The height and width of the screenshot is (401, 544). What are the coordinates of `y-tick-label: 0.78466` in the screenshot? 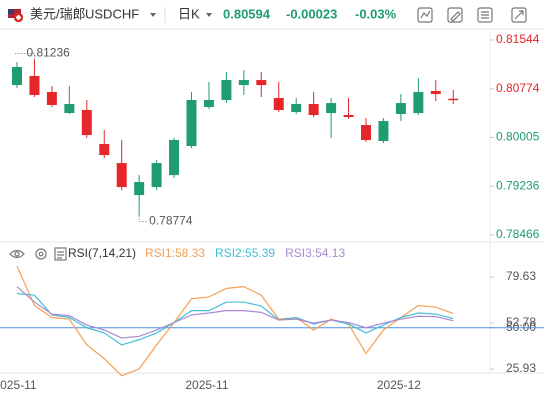 It's located at (518, 234).